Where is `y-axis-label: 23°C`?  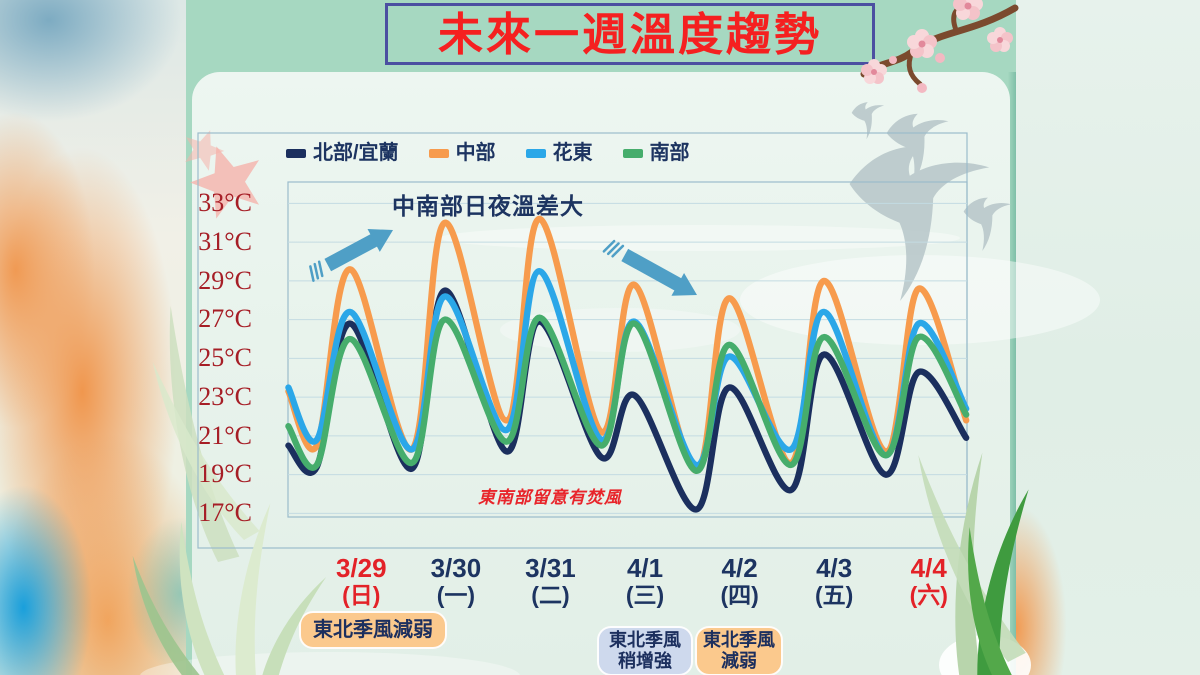
y-axis-label: 23°C is located at coordinates (225, 396).